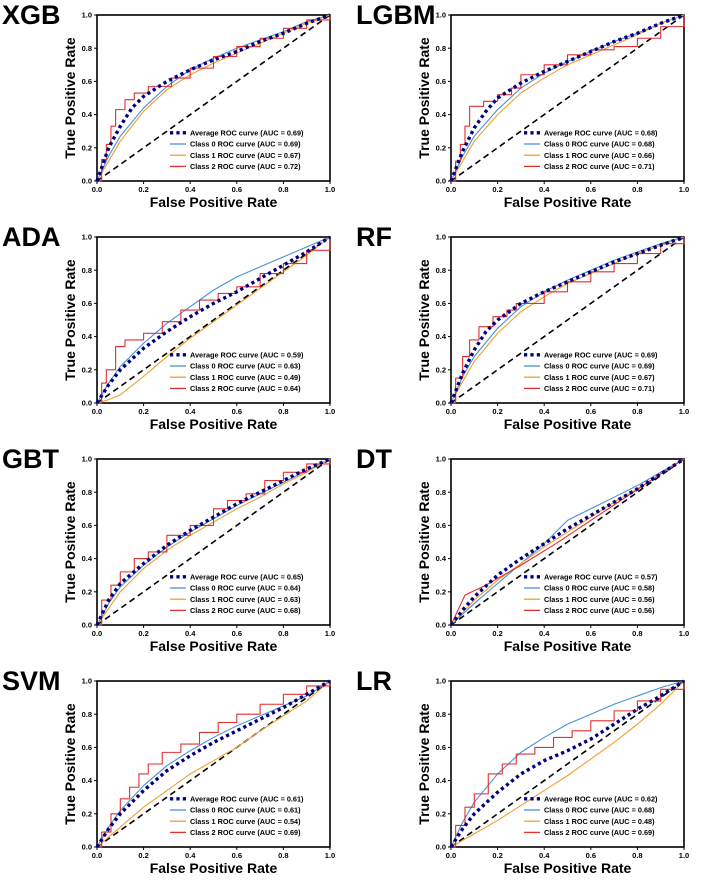 This screenshot has width=708, height=888. Describe the element at coordinates (245, 821) in the screenshot. I see `legend-entry: Class 1 ROC curve (AUC = 0.54)` at that location.